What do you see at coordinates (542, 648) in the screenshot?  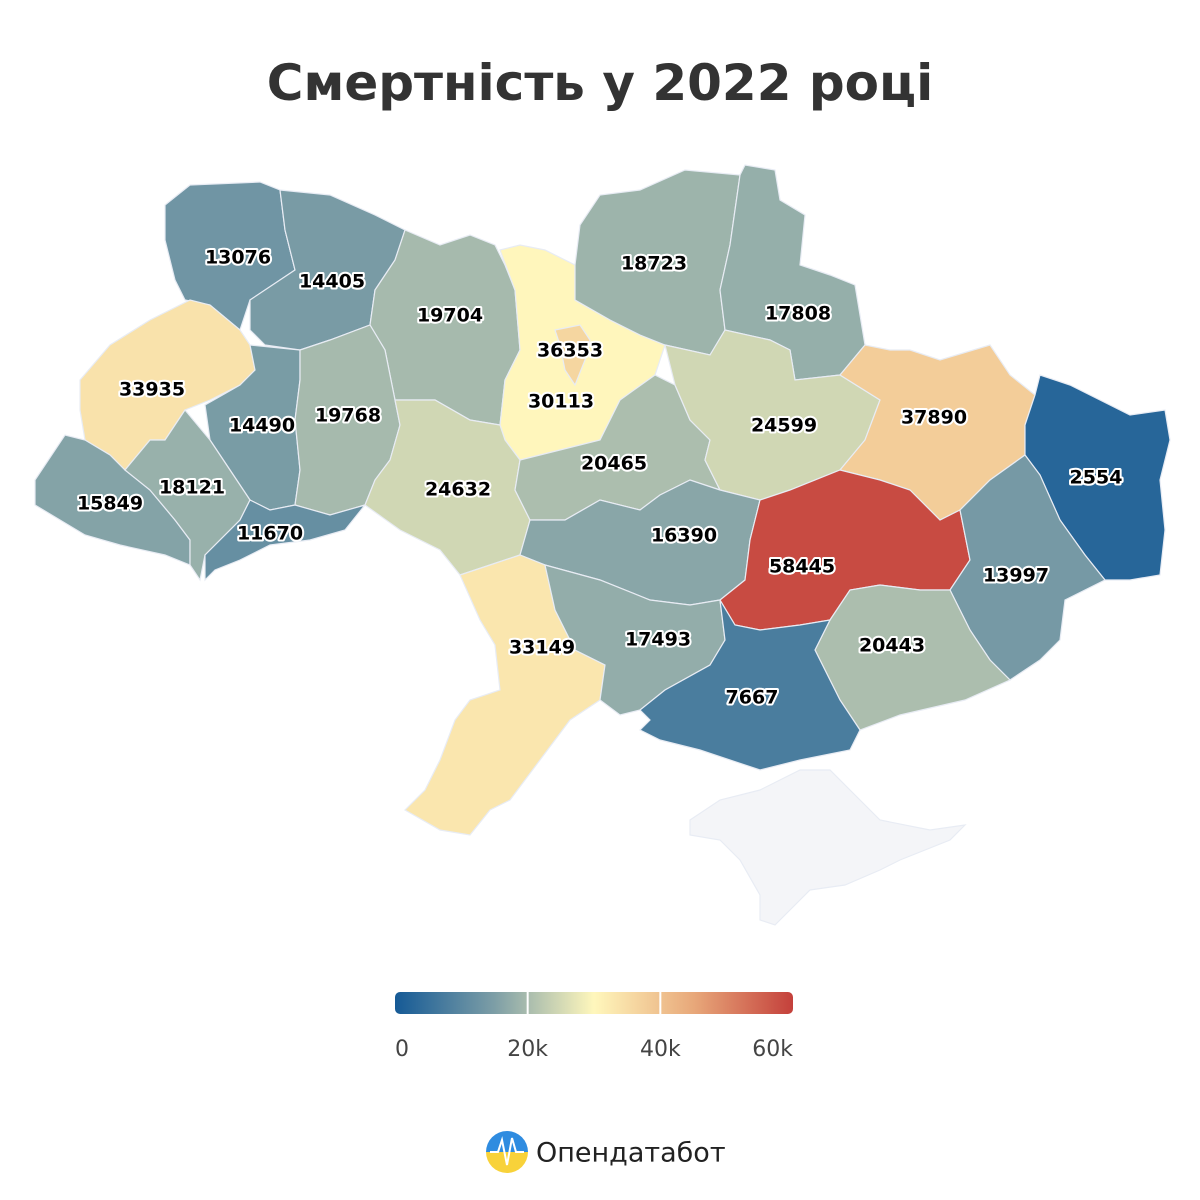 I see `value-label: 33149` at bounding box center [542, 648].